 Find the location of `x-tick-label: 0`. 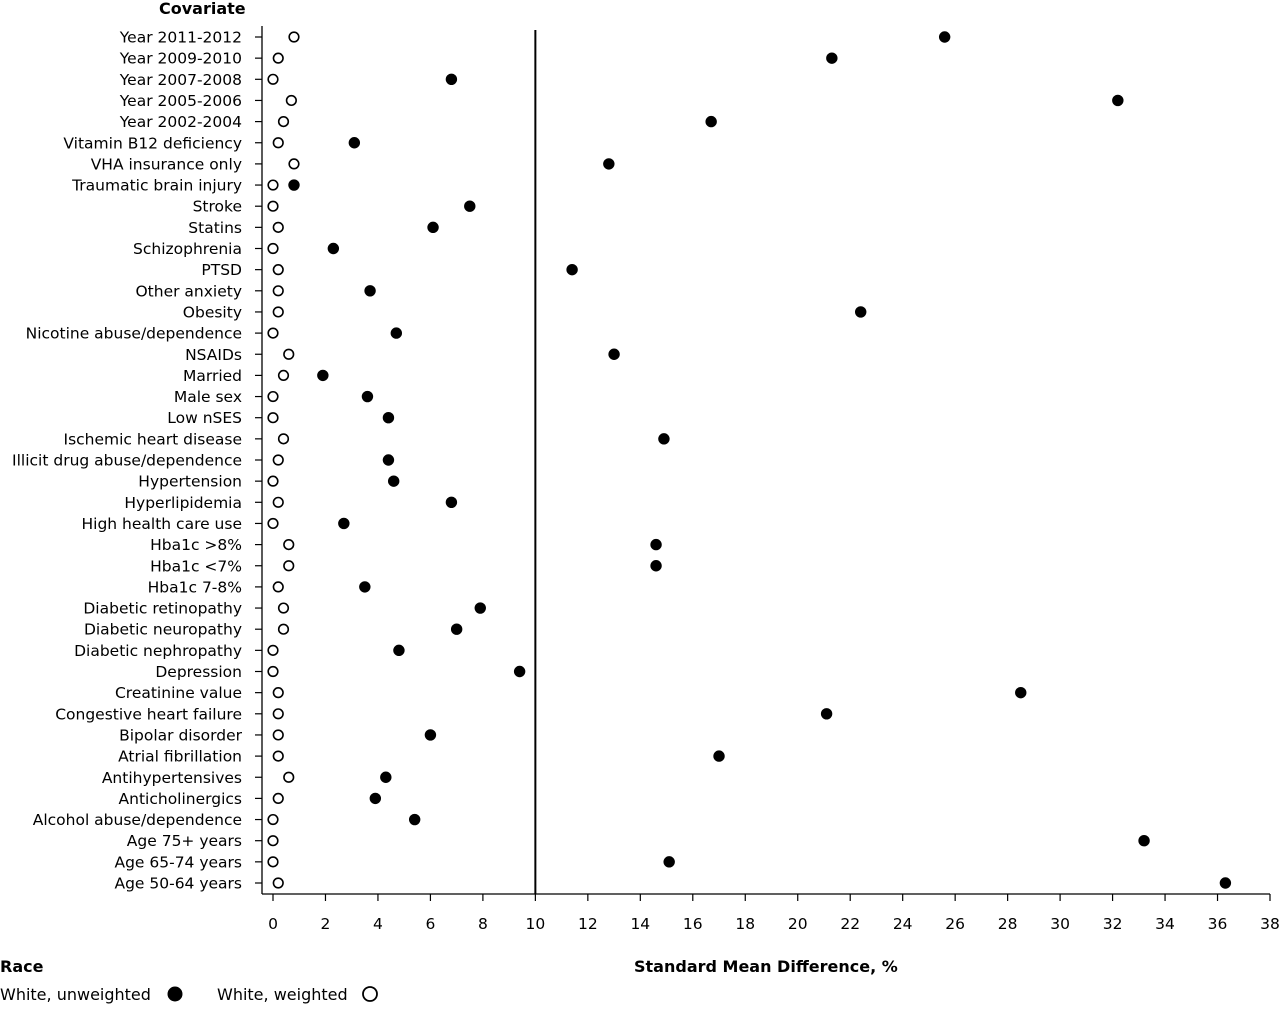

x-tick-label: 0 is located at coordinates (273, 924).